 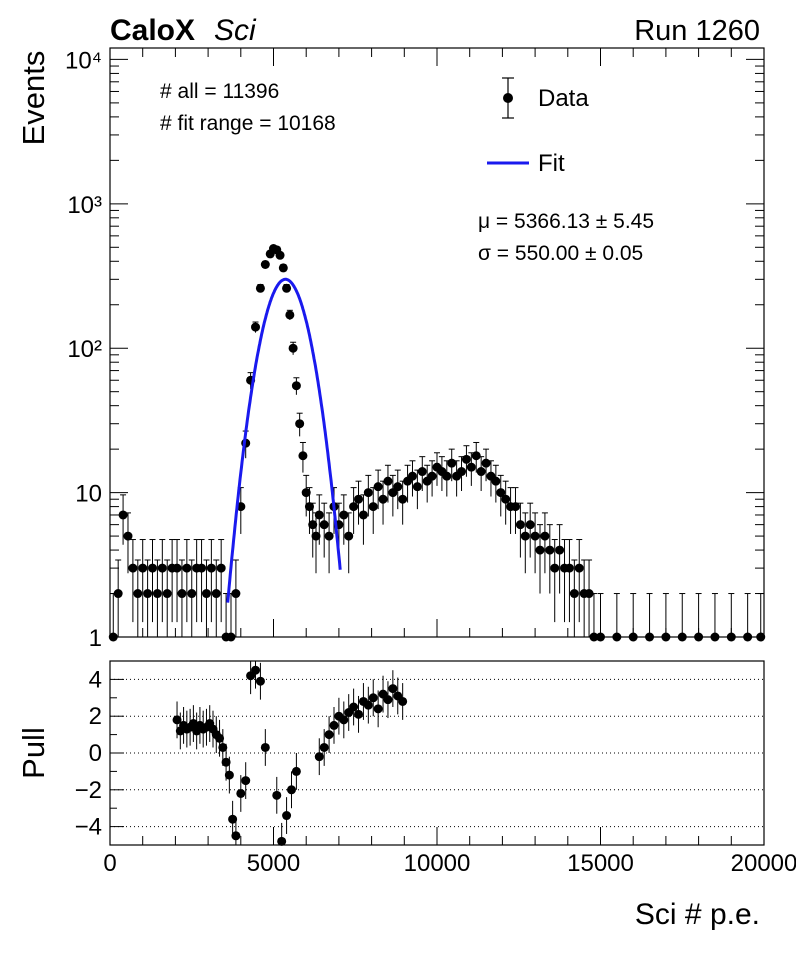 I want to click on legend-data-marker, so click(x=508, y=98).